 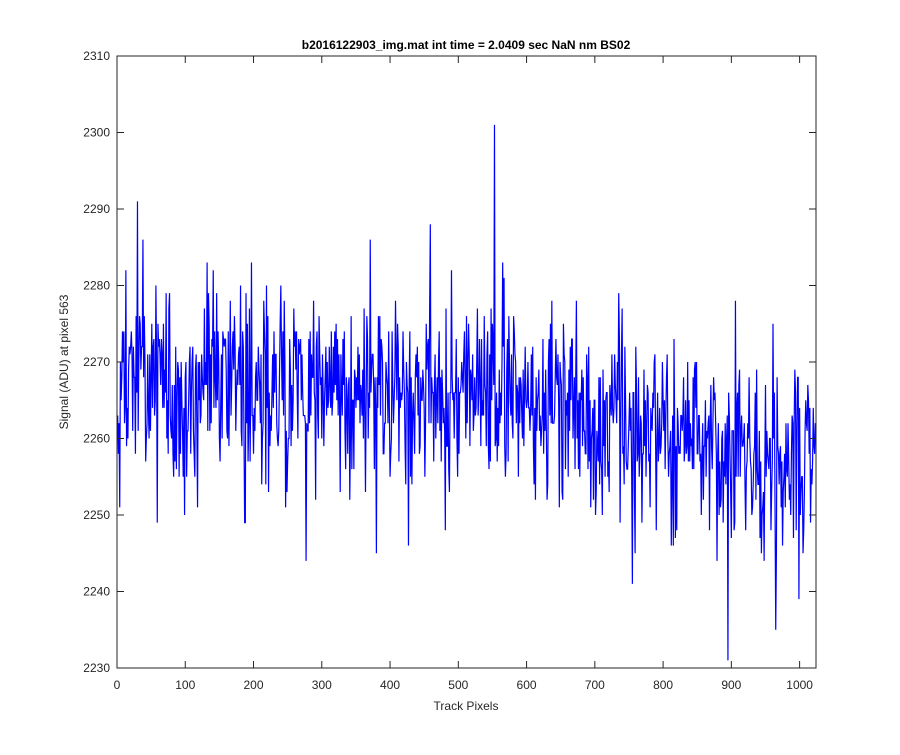 What do you see at coordinates (458, 685) in the screenshot?
I see `x-tick-label: 500` at bounding box center [458, 685].